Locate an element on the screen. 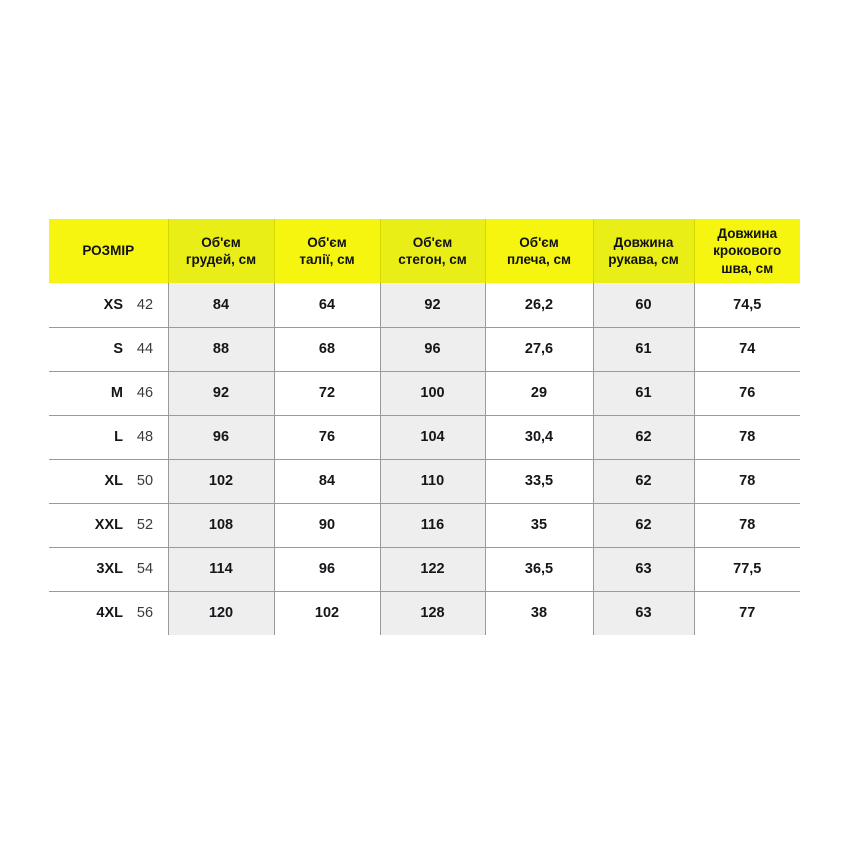 This screenshot has width=850, height=850. table-row: XS 42 84 64 92 26,2 60 74,5 is located at coordinates (424, 305).